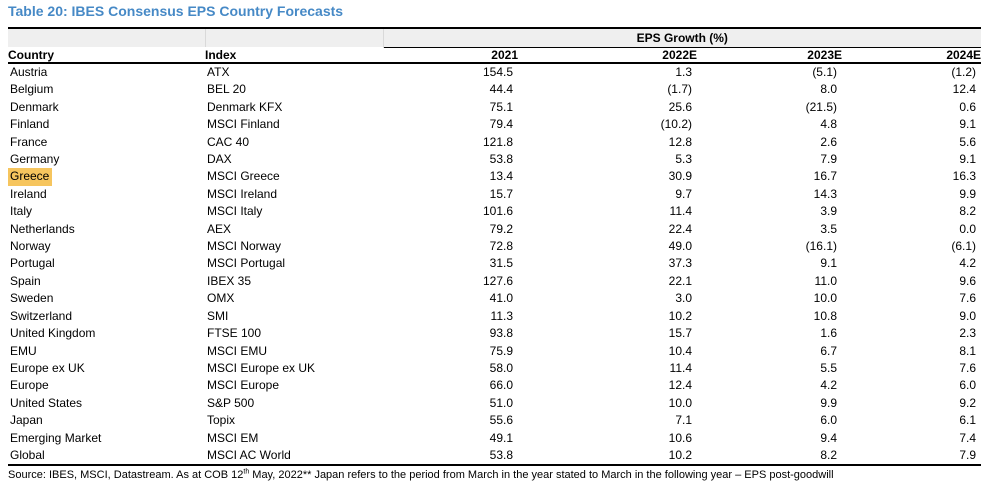 This screenshot has width=989, height=500. I want to click on index-cell: Topix, so click(221, 420).